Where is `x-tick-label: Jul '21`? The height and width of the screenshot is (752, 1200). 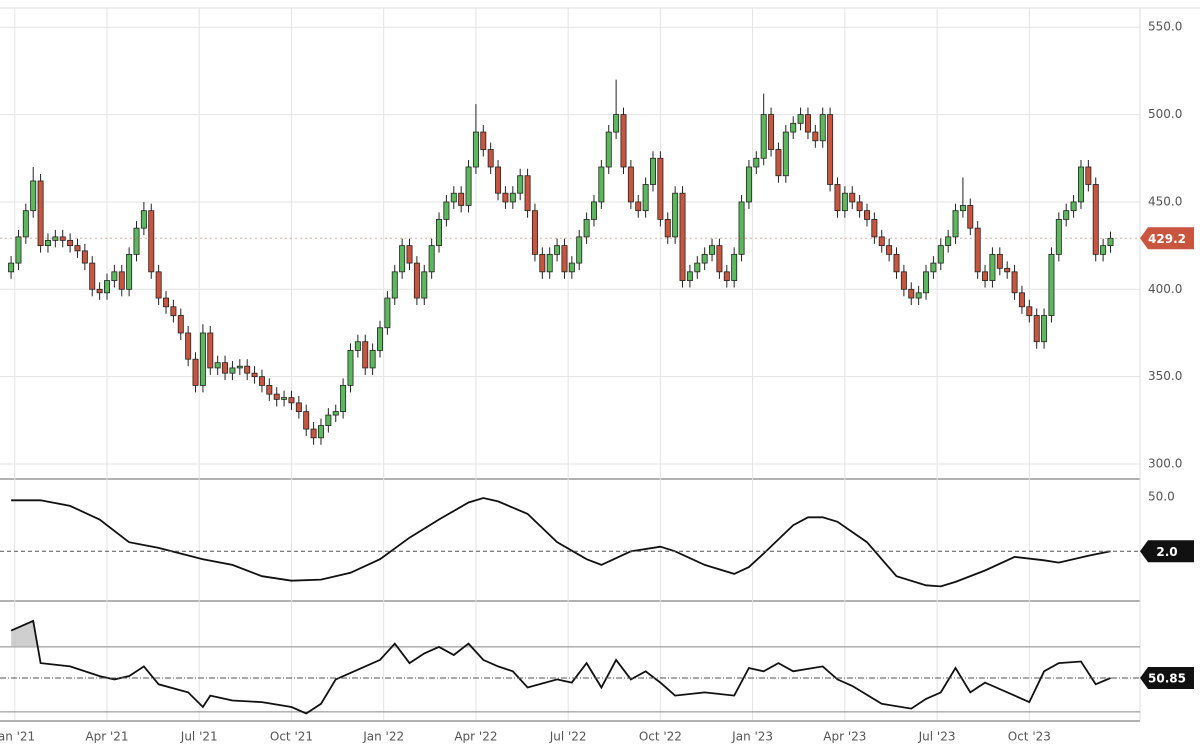 x-tick-label: Jul '21 is located at coordinates (199, 737).